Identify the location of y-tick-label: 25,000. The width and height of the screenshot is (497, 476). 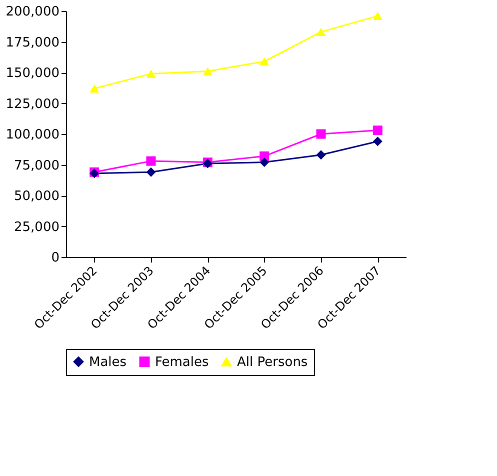
(37, 227).